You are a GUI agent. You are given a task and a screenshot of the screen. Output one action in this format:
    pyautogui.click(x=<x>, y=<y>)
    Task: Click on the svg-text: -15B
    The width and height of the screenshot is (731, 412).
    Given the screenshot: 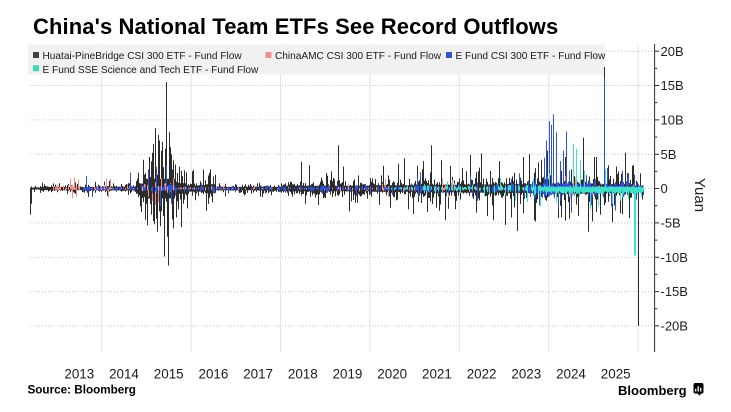 What is the action you would take?
    pyautogui.click(x=674, y=291)
    